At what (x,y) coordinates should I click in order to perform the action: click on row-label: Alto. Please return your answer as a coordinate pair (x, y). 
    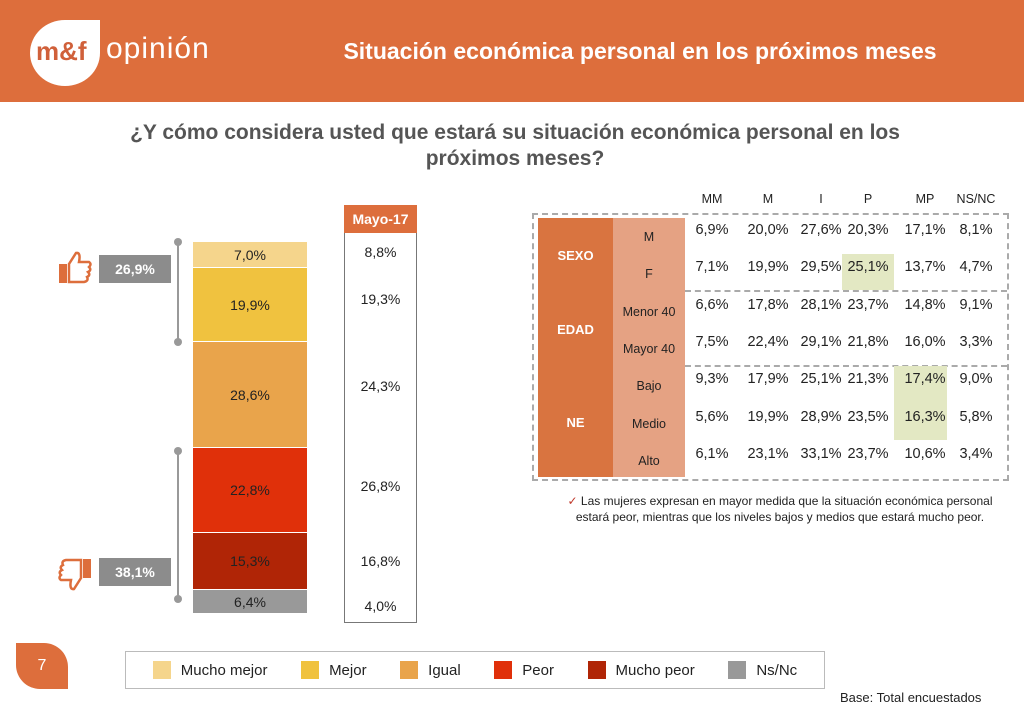
    Looking at the image, I should click on (649, 460).